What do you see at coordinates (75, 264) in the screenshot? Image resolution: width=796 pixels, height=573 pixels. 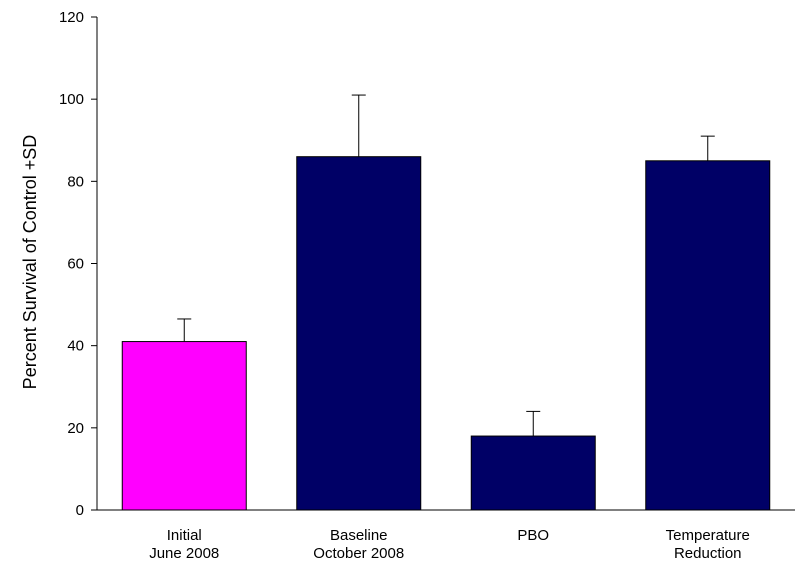 I see `y-tick-label: 60` at bounding box center [75, 264].